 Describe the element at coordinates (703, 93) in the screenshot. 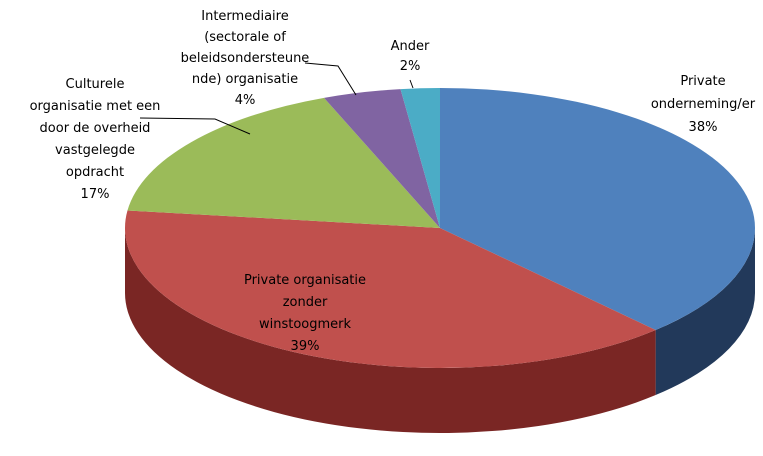

I see `slice-label: Private onderneming/er` at that location.